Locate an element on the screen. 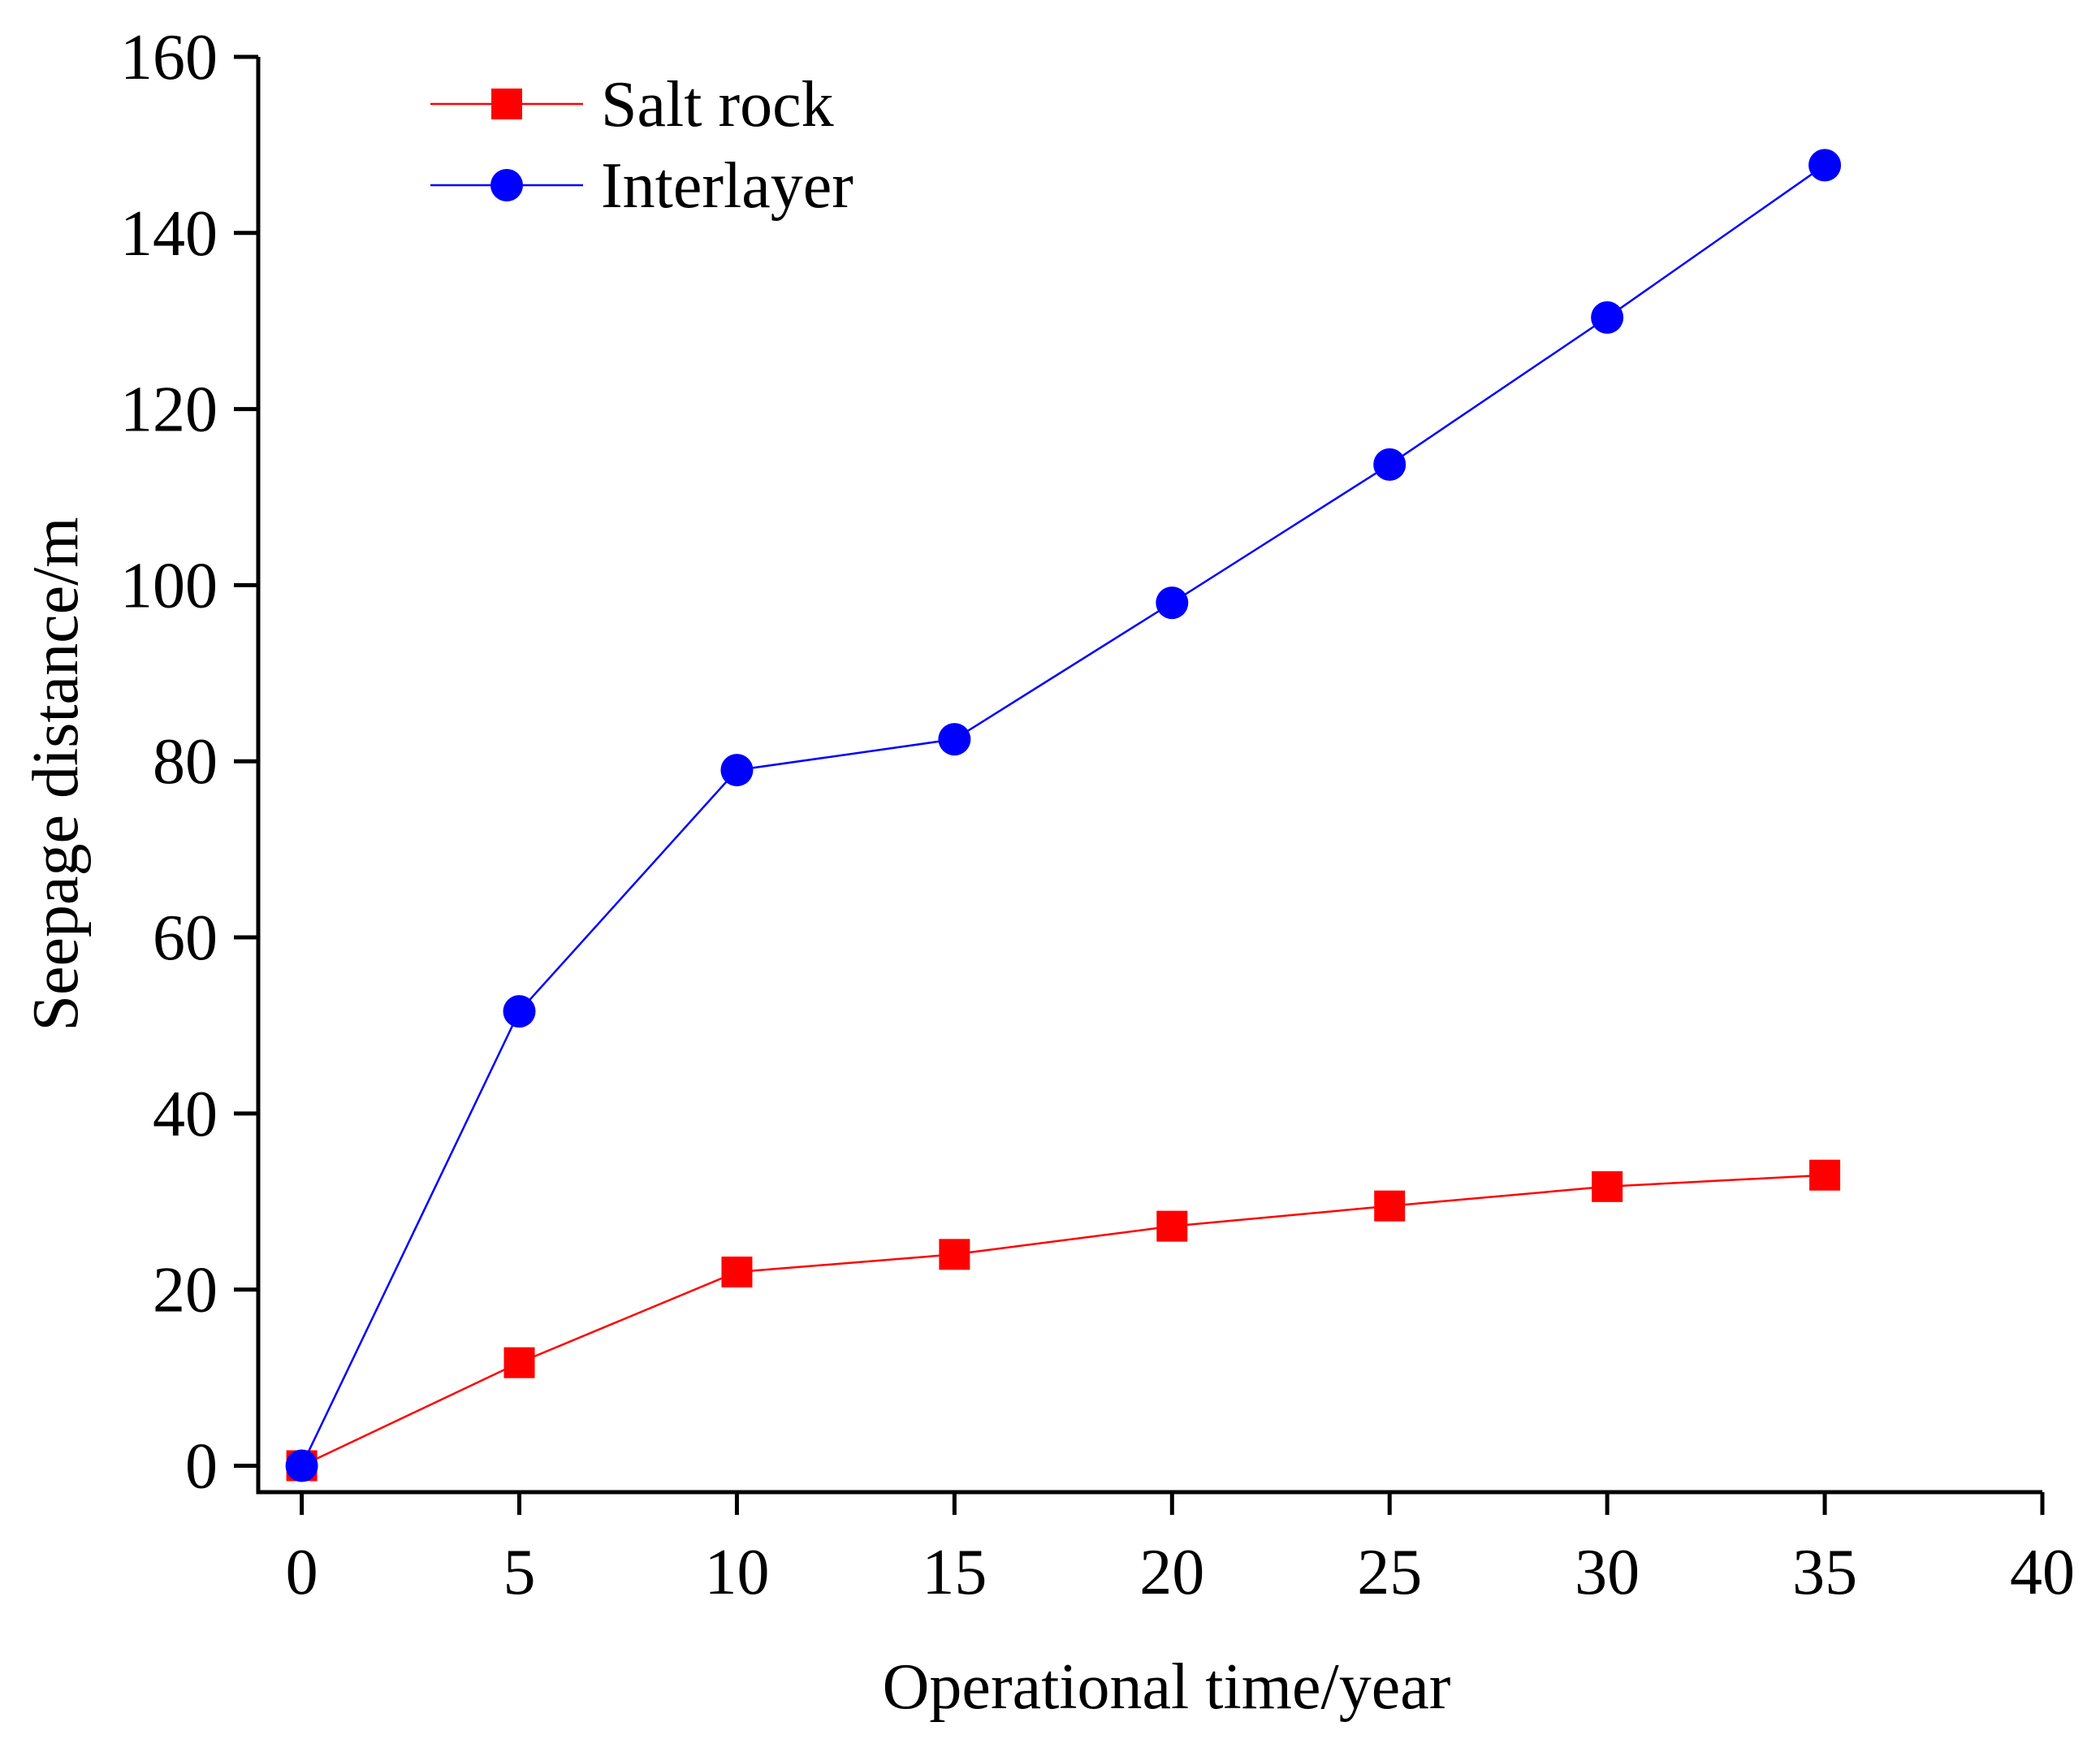 The image size is (2100, 1761). x-tick-label: 10 is located at coordinates (737, 1572).